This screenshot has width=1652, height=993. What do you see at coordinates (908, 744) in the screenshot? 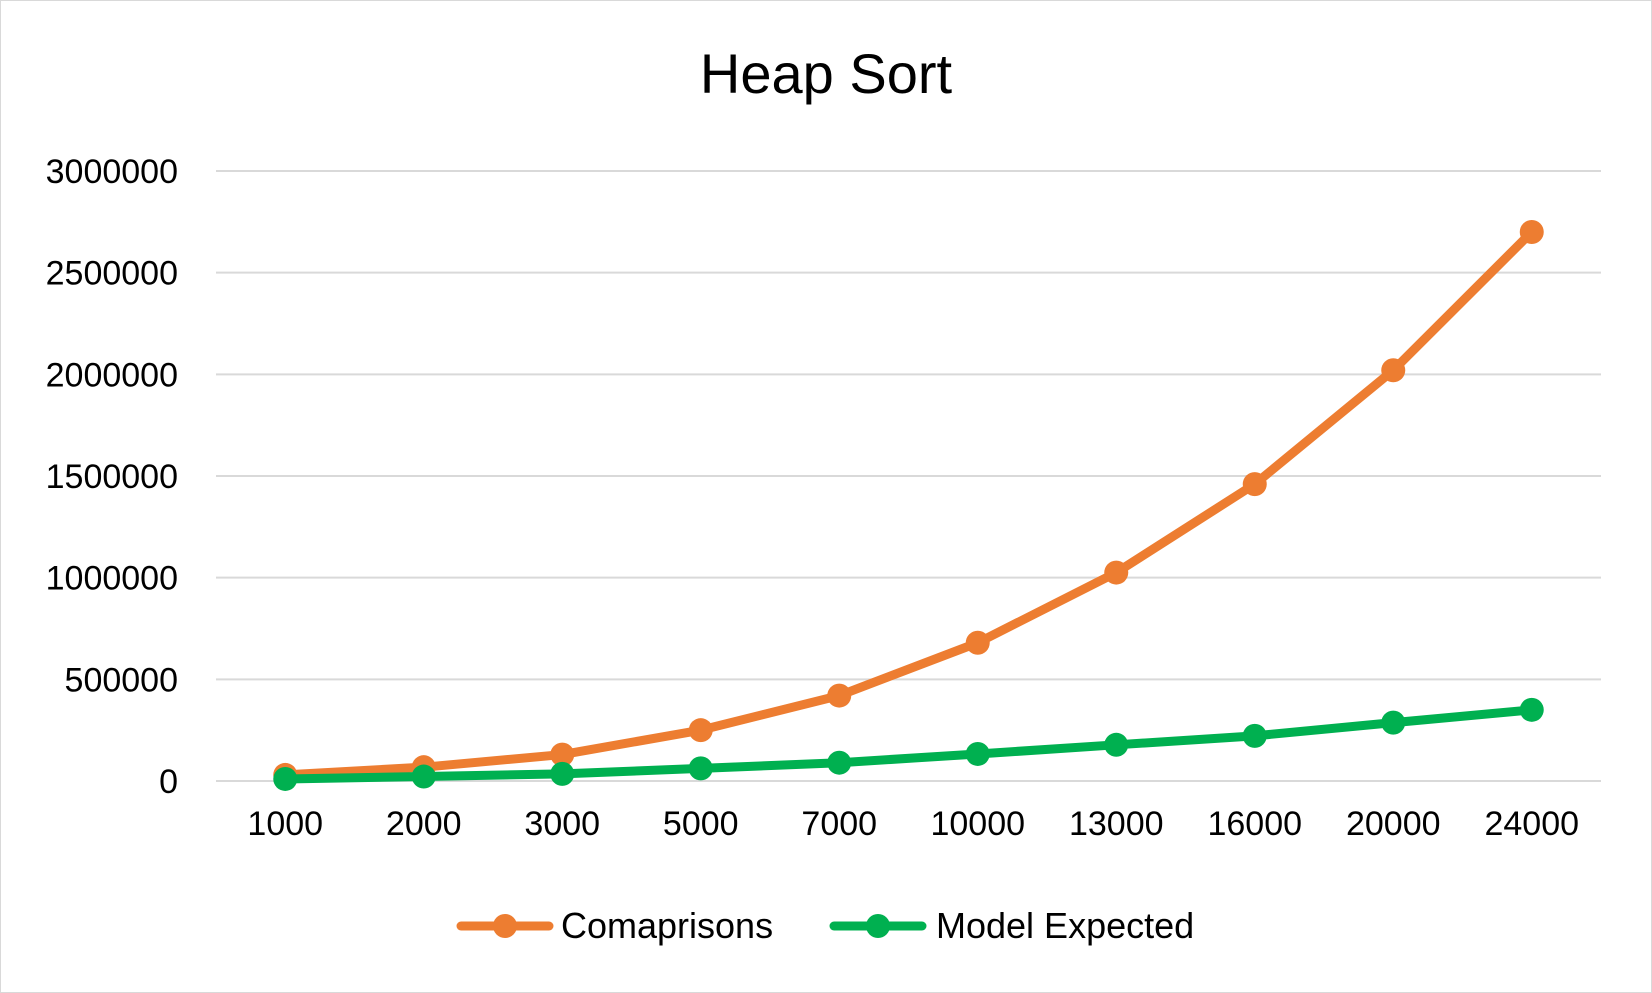
I see `series-line` at bounding box center [908, 744].